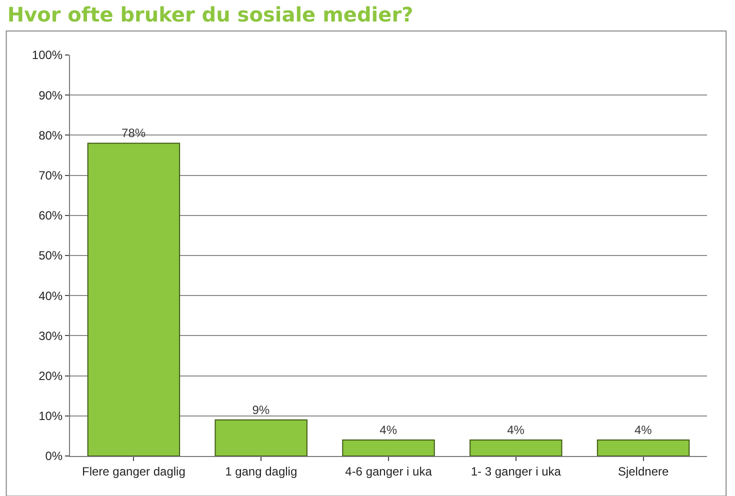 This screenshot has height=496, width=735. What do you see at coordinates (50, 95) in the screenshot?
I see `y-tick-label: 90%` at bounding box center [50, 95].